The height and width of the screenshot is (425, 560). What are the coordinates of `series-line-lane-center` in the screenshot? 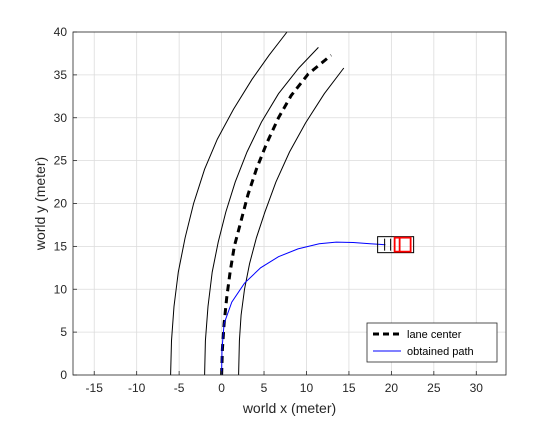 It's located at (277, 215).